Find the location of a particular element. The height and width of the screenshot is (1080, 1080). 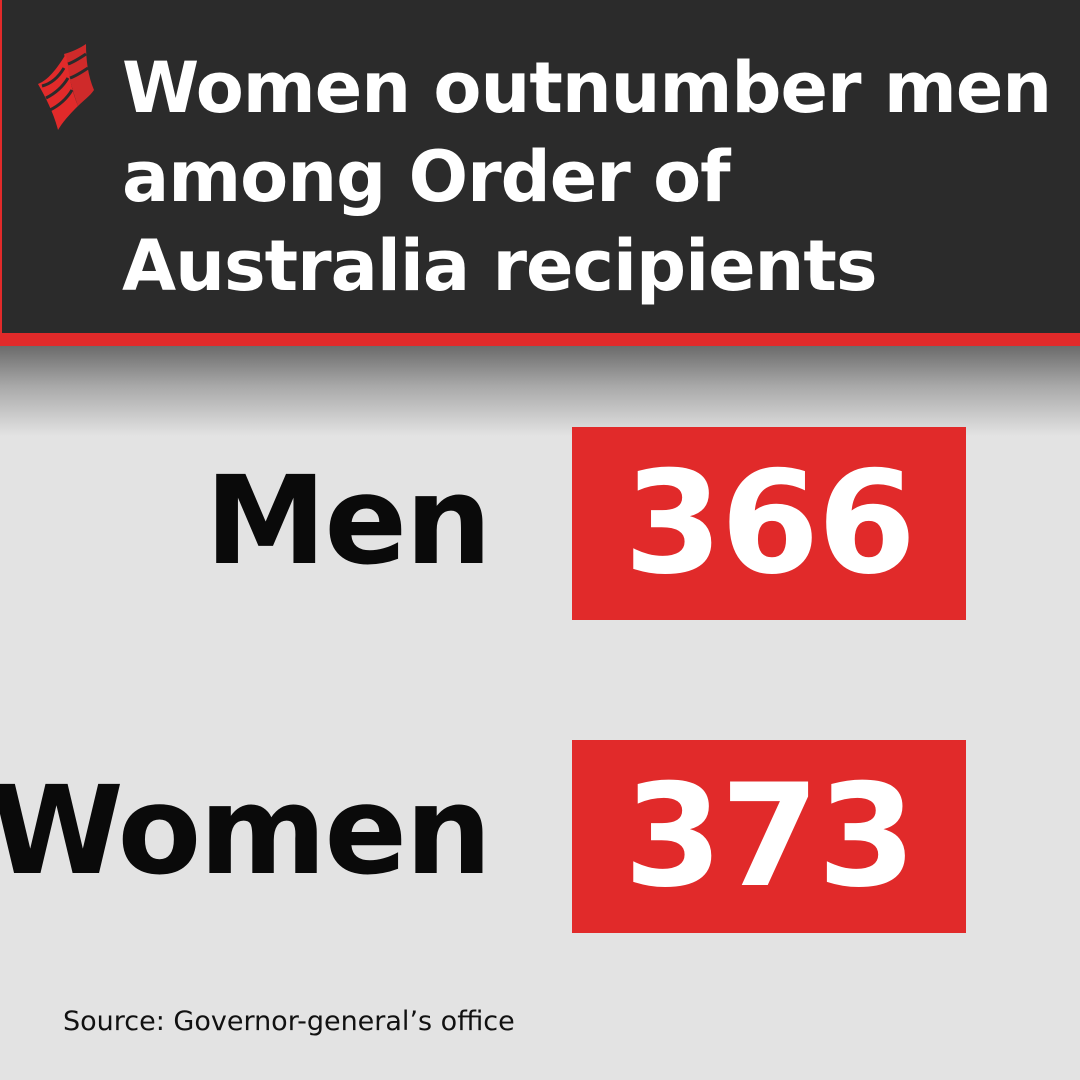

source-note: Source: Governor-general’s office is located at coordinates (289, 1021).